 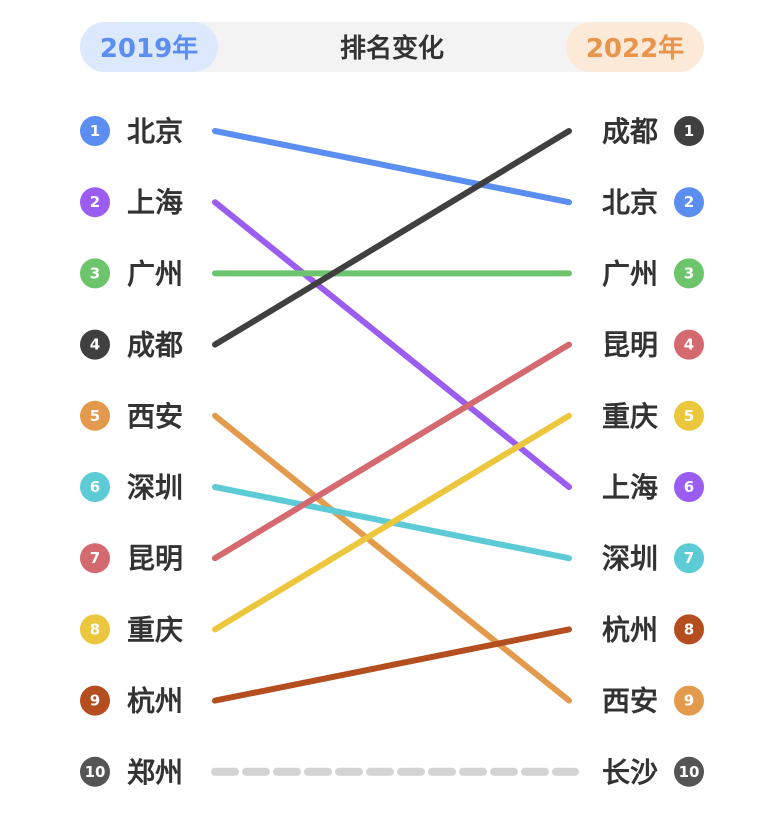 I want to click on right-city-label: 深圳, so click(x=630, y=558).